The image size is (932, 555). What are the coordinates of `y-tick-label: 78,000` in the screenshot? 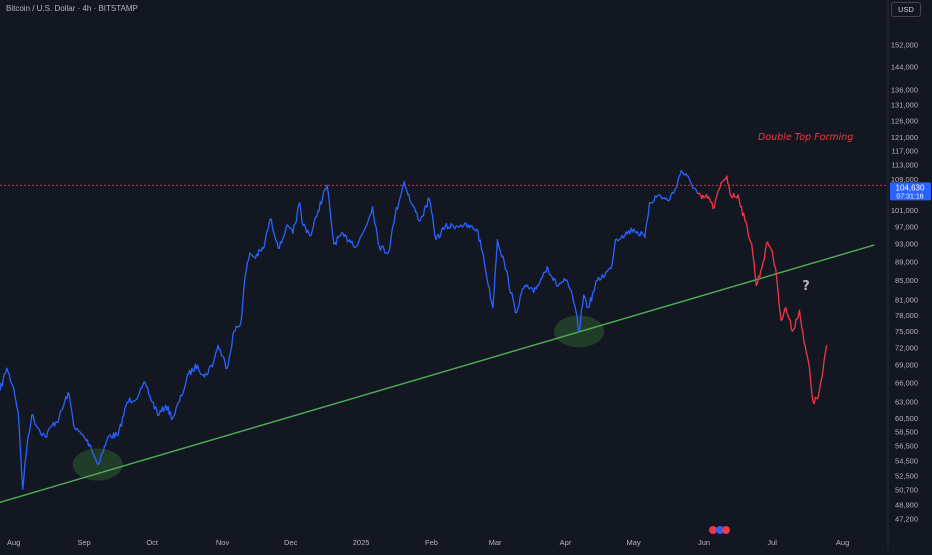 It's located at (906, 315).